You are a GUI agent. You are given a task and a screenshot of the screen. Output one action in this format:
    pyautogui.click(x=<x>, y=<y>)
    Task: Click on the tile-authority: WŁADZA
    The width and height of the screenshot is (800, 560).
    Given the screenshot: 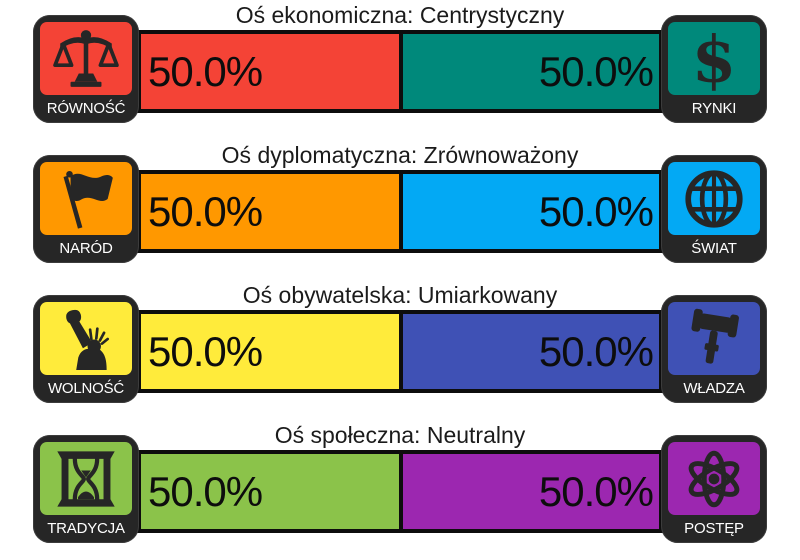 What is the action you would take?
    pyautogui.click(x=714, y=349)
    